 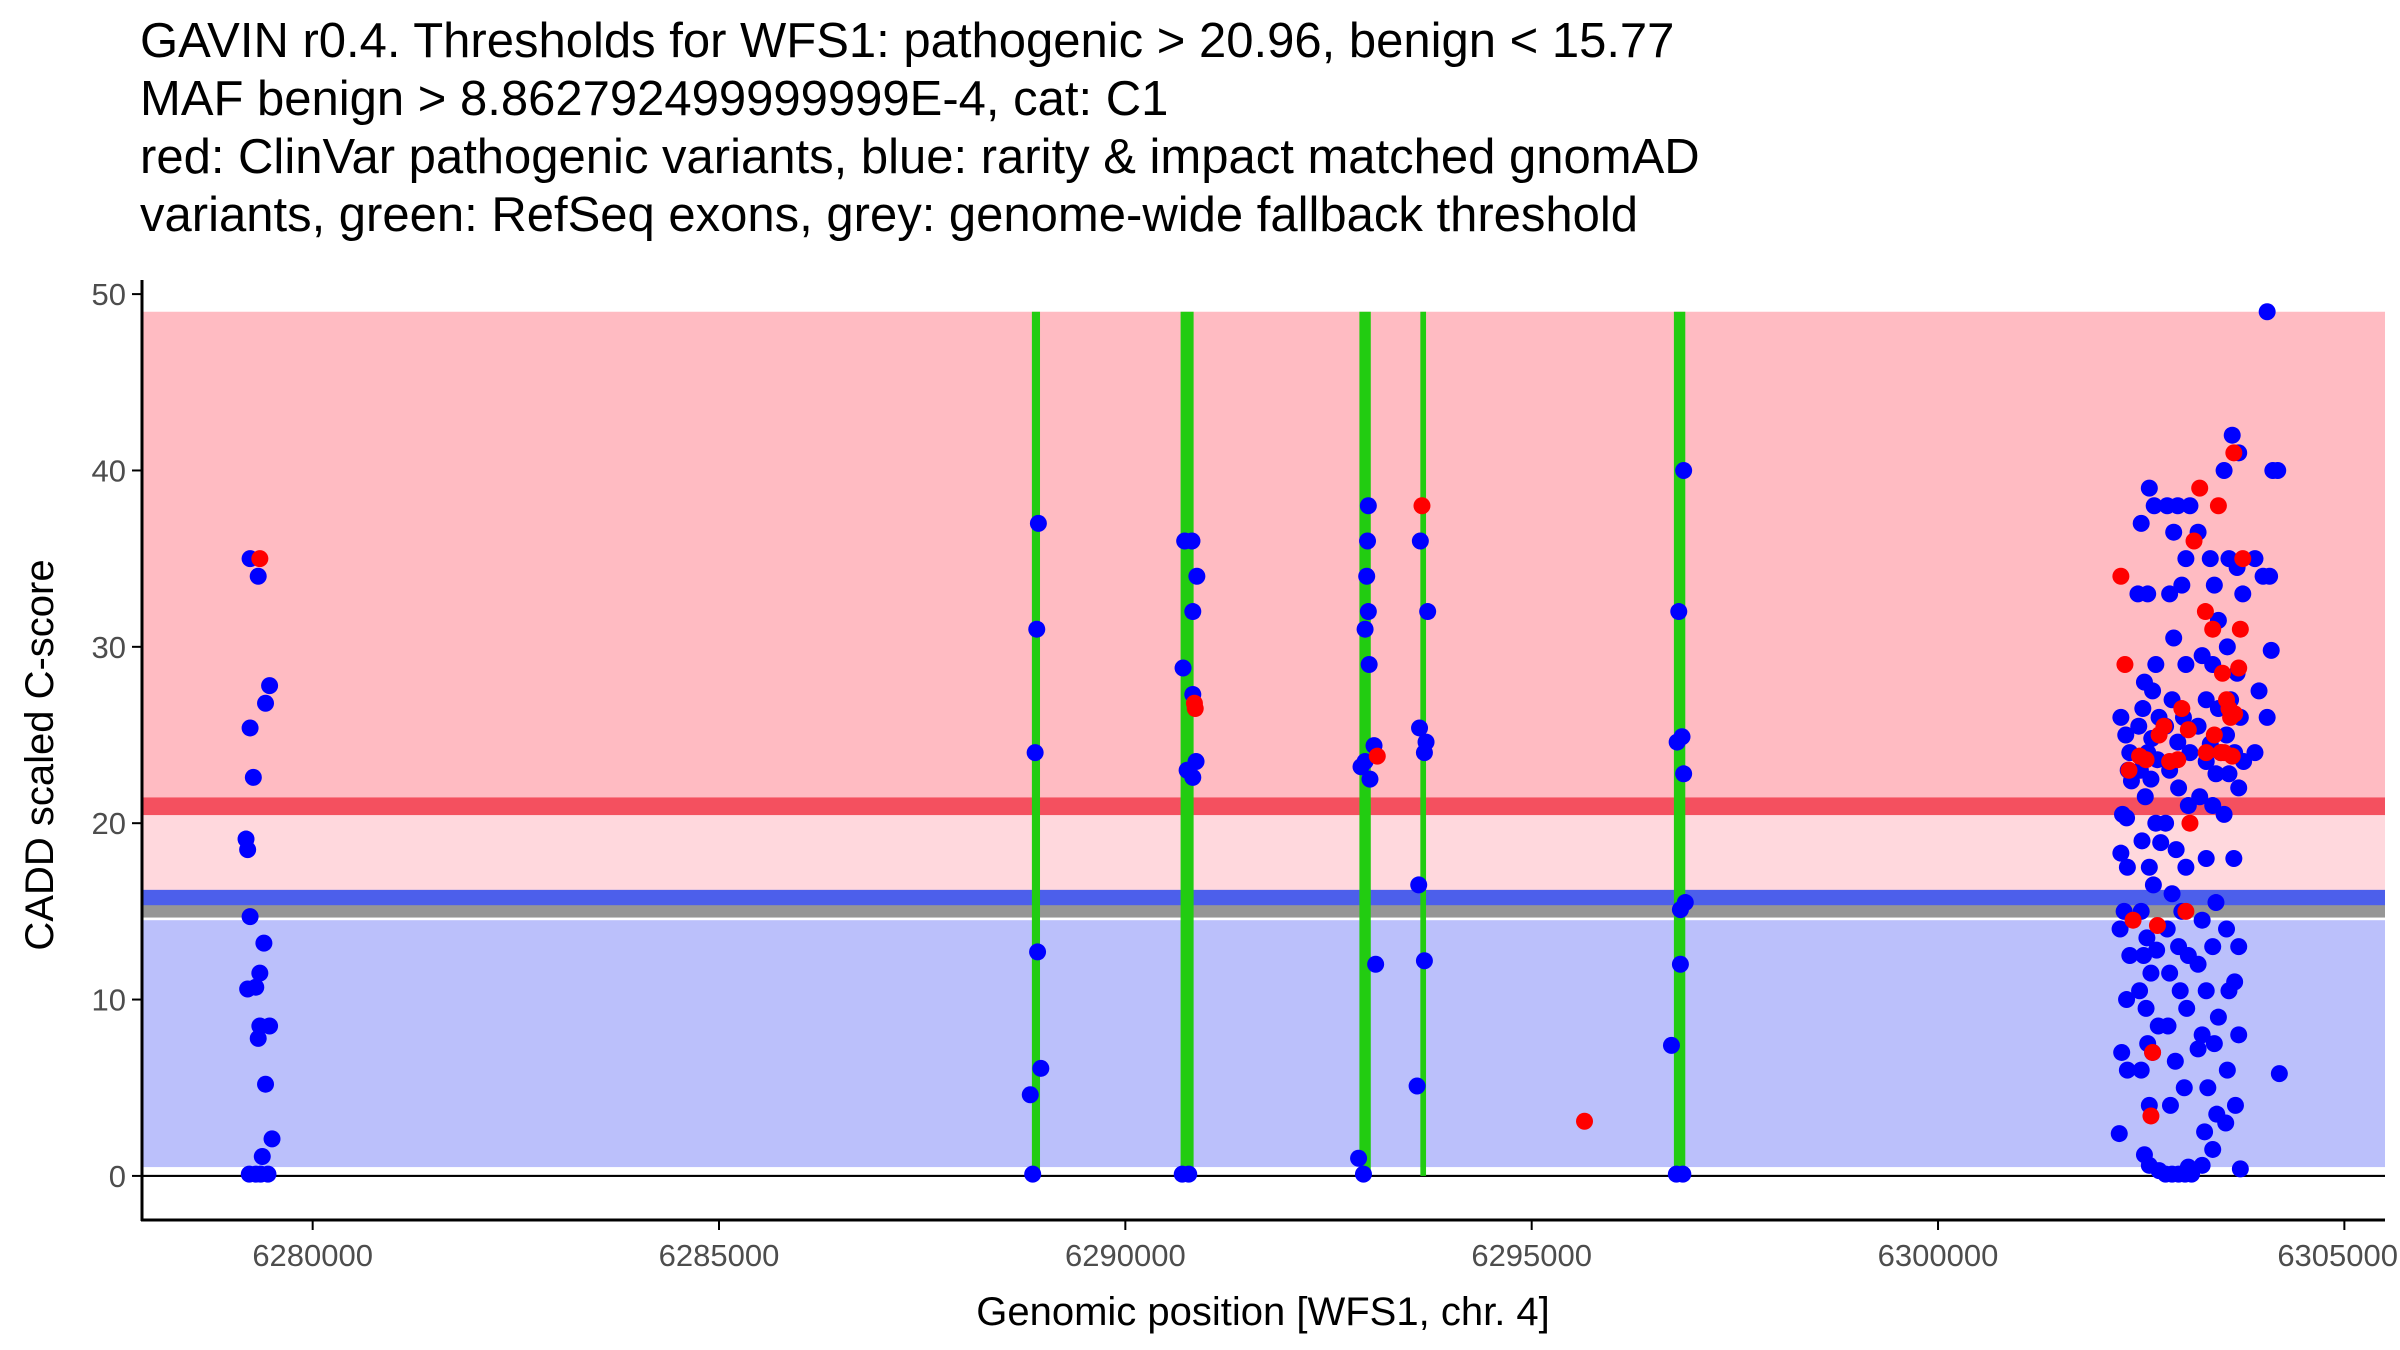 What do you see at coordinates (109, 1000) in the screenshot?
I see `y-tick-label: 10` at bounding box center [109, 1000].